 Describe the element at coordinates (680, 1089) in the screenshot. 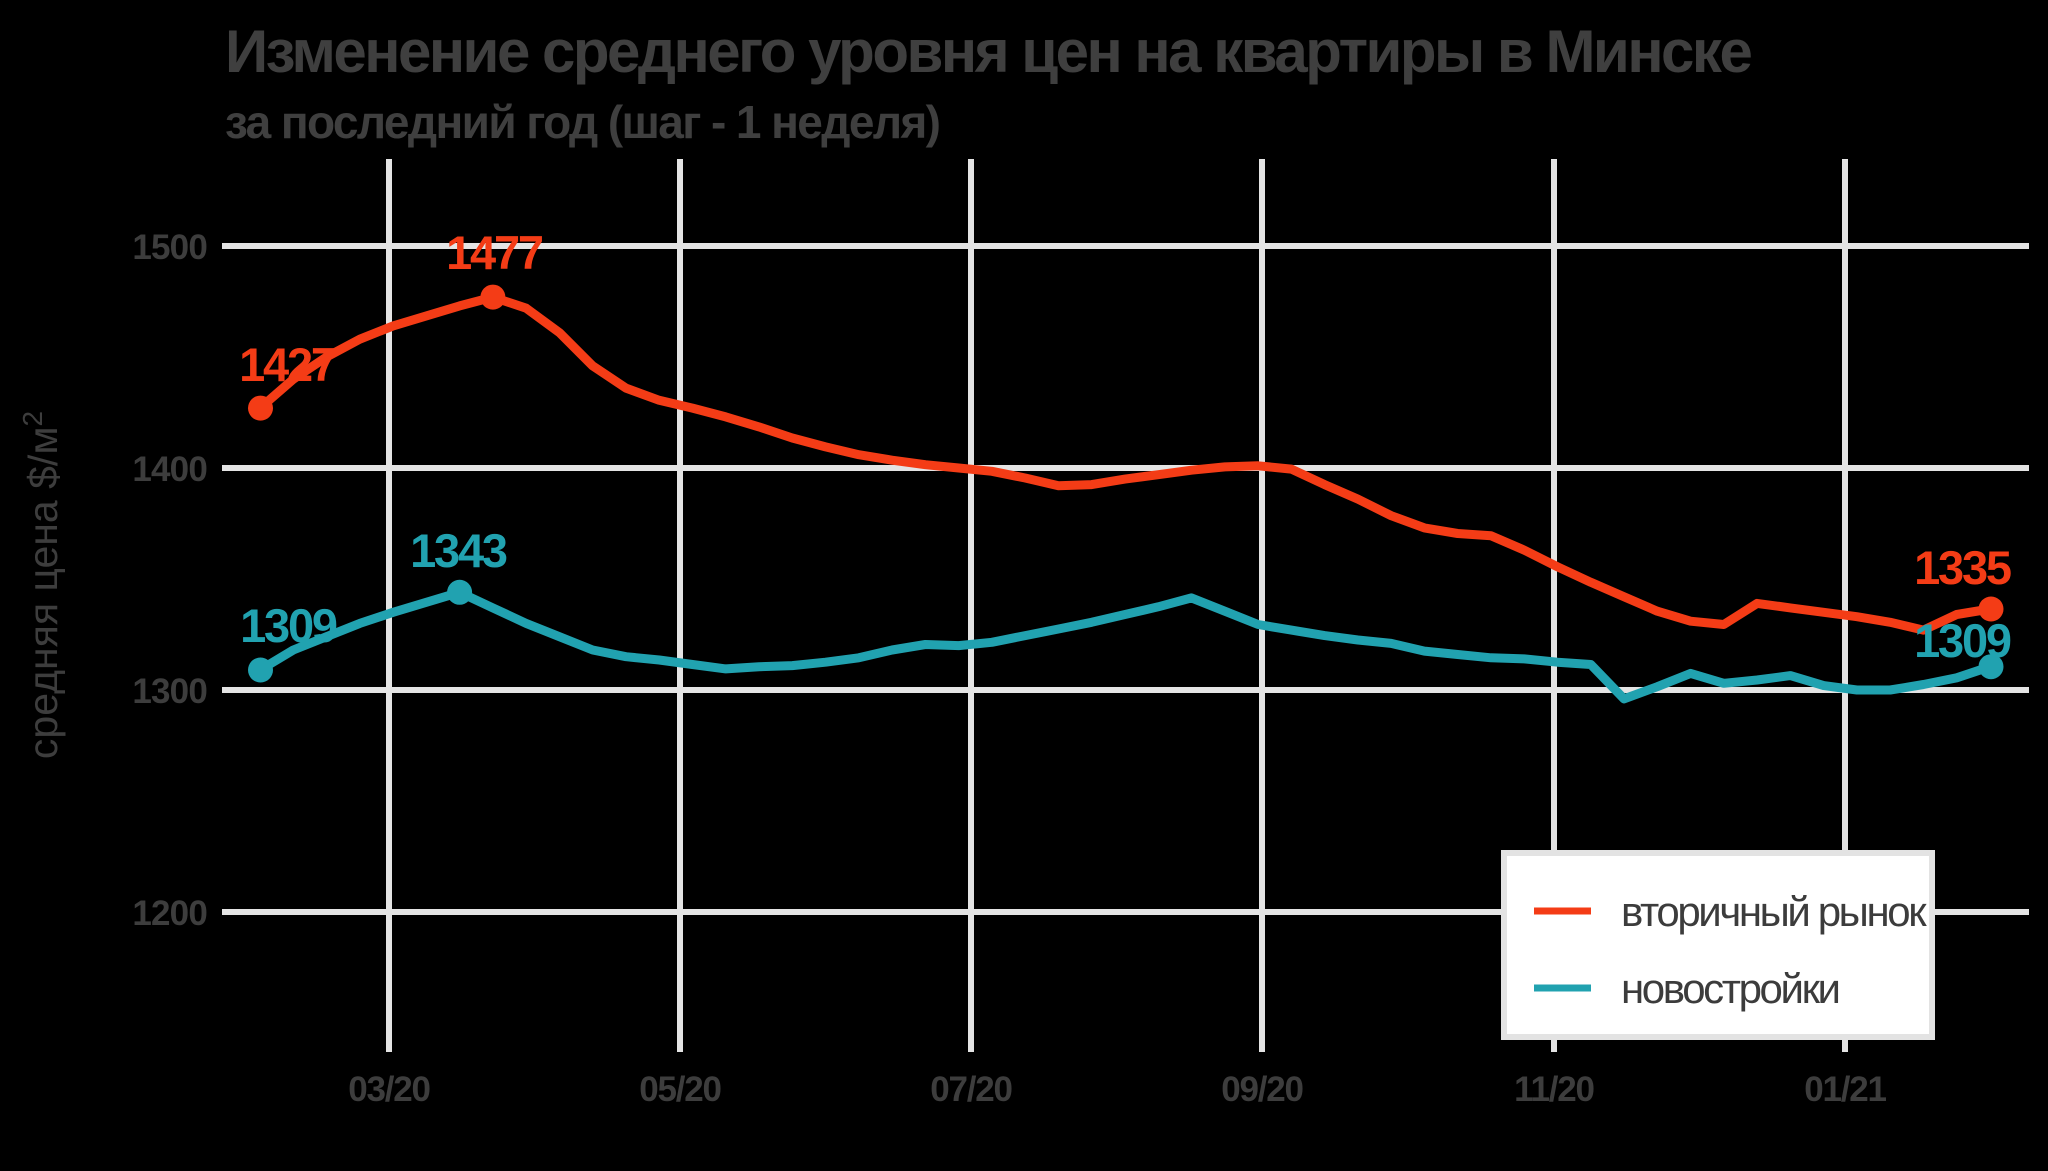

I see `svg-text: 05/20` at that location.